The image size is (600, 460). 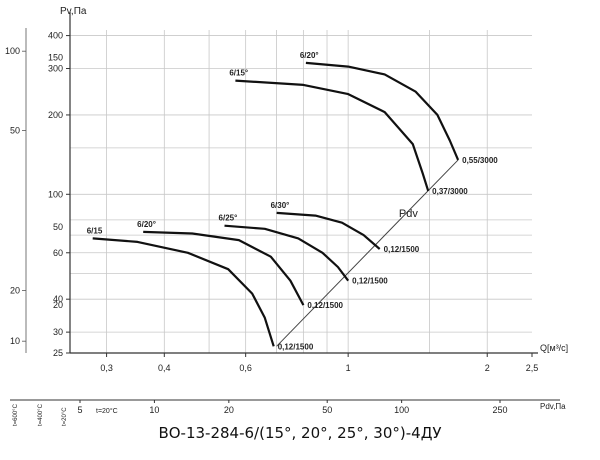 I want to click on x-tick-label: 0,6, so click(x=245, y=368).